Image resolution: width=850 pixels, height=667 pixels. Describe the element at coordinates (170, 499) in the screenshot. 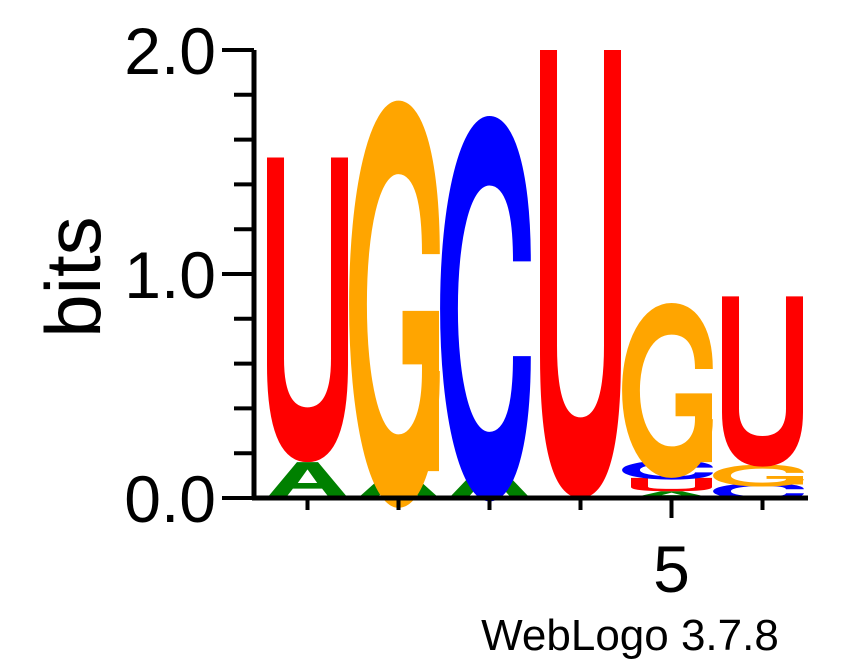

I see `y-tick-label: 0.0` at that location.